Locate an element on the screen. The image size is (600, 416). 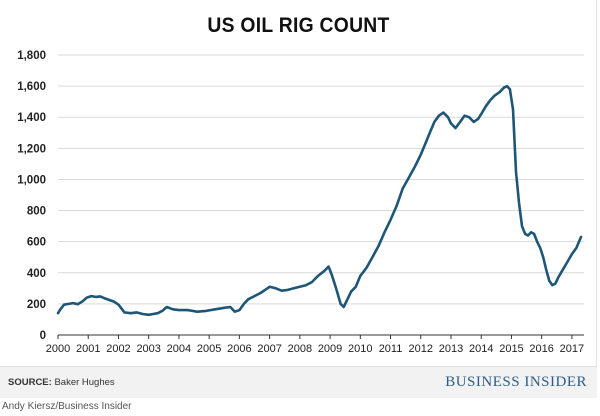
chart-footer: SOURCE: Baker Hughes BUSINESS INSIDER is located at coordinates (298, 382).